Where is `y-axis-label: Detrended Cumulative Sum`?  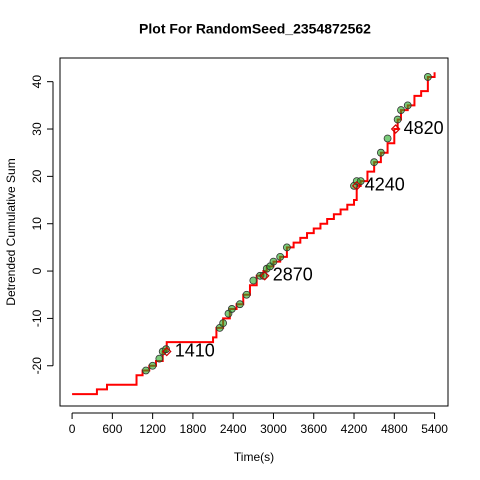
y-axis-label: Detrended Cumulative Sum is located at coordinates (11, 231).